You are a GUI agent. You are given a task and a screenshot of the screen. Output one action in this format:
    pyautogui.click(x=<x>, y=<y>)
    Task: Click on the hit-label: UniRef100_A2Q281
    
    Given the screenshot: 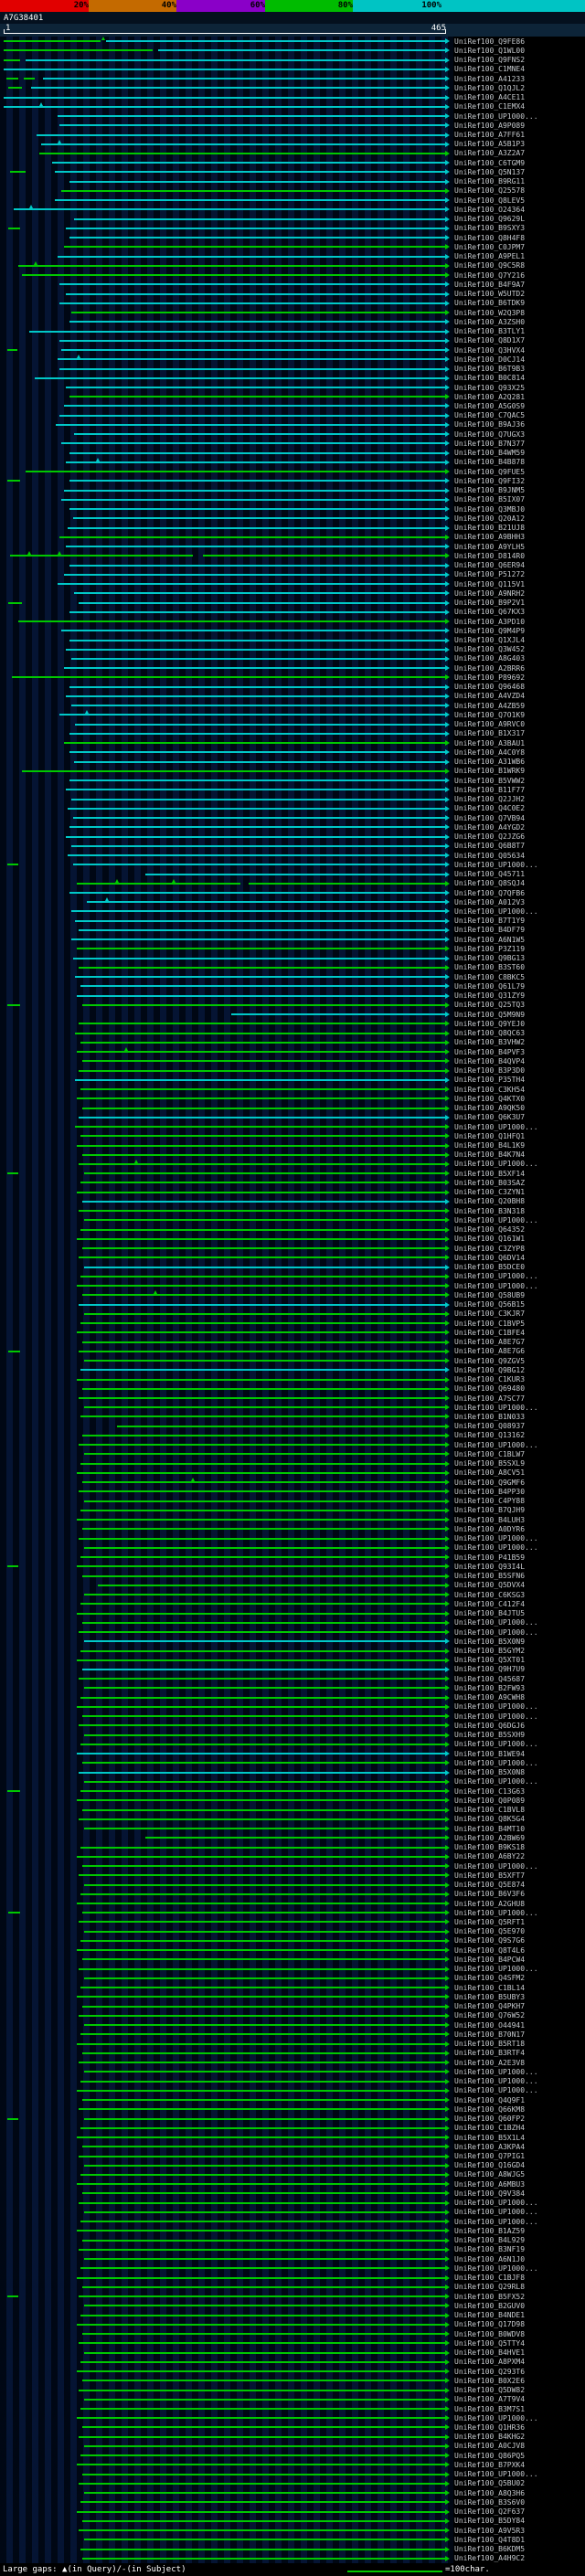 What is the action you would take?
    pyautogui.click(x=490, y=396)
    